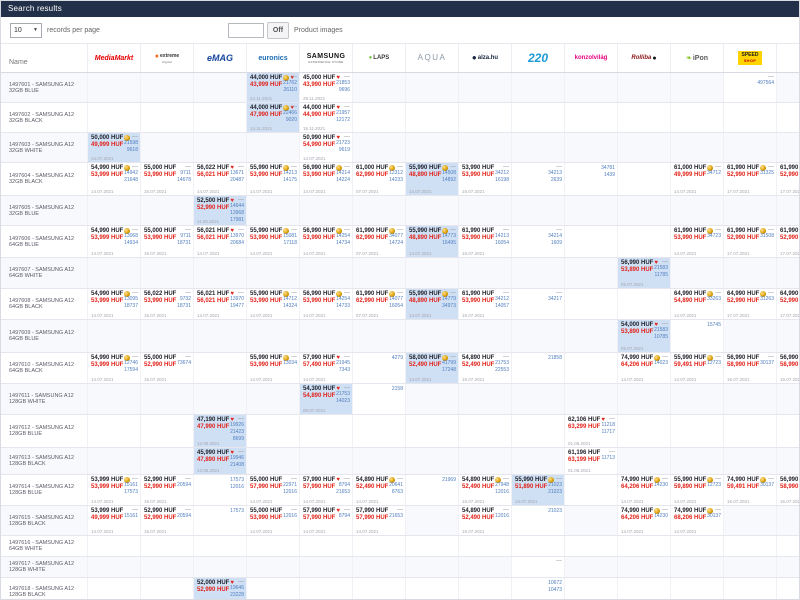 This screenshot has width=800, height=600. Describe the element at coordinates (237, 511) in the screenshot. I see `metric-link: 17573` at that location.